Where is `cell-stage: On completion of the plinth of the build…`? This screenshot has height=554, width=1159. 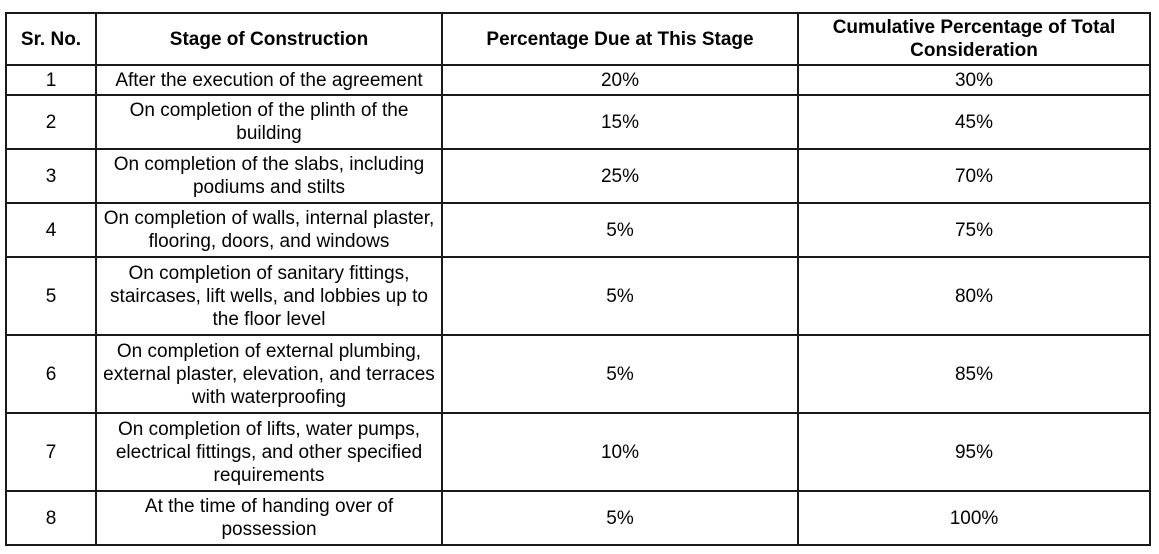
cell-stage: On completion of the plinth of the build… is located at coordinates (269, 122).